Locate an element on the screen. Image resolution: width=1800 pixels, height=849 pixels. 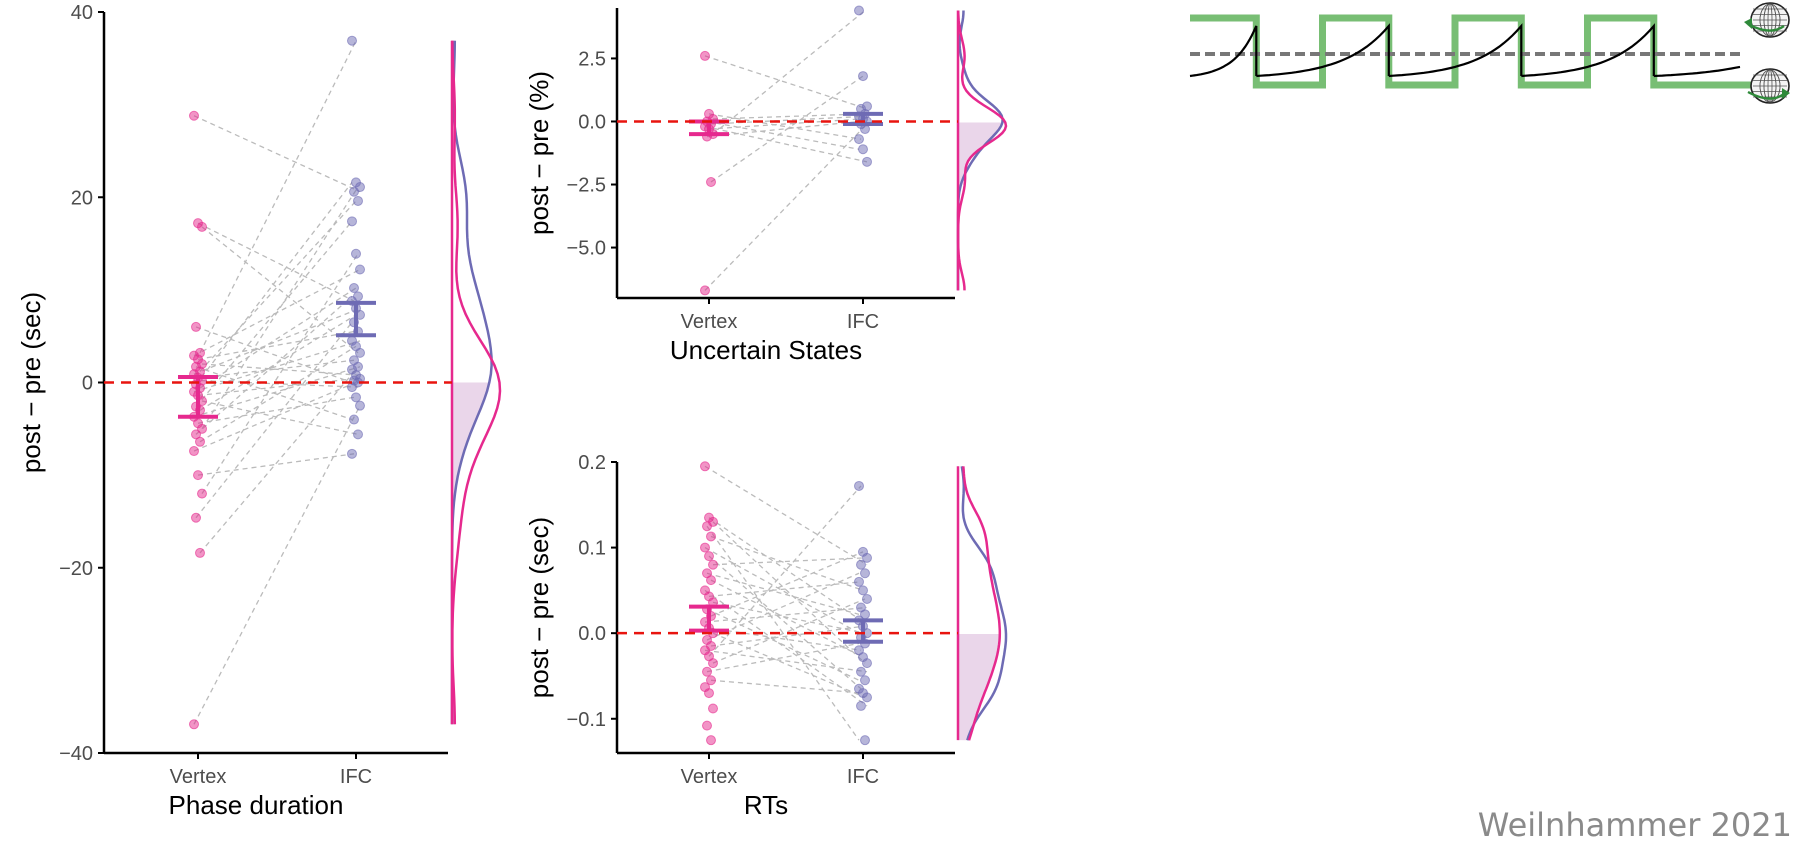
x-tick-label: Vertex is located at coordinates (198, 777).